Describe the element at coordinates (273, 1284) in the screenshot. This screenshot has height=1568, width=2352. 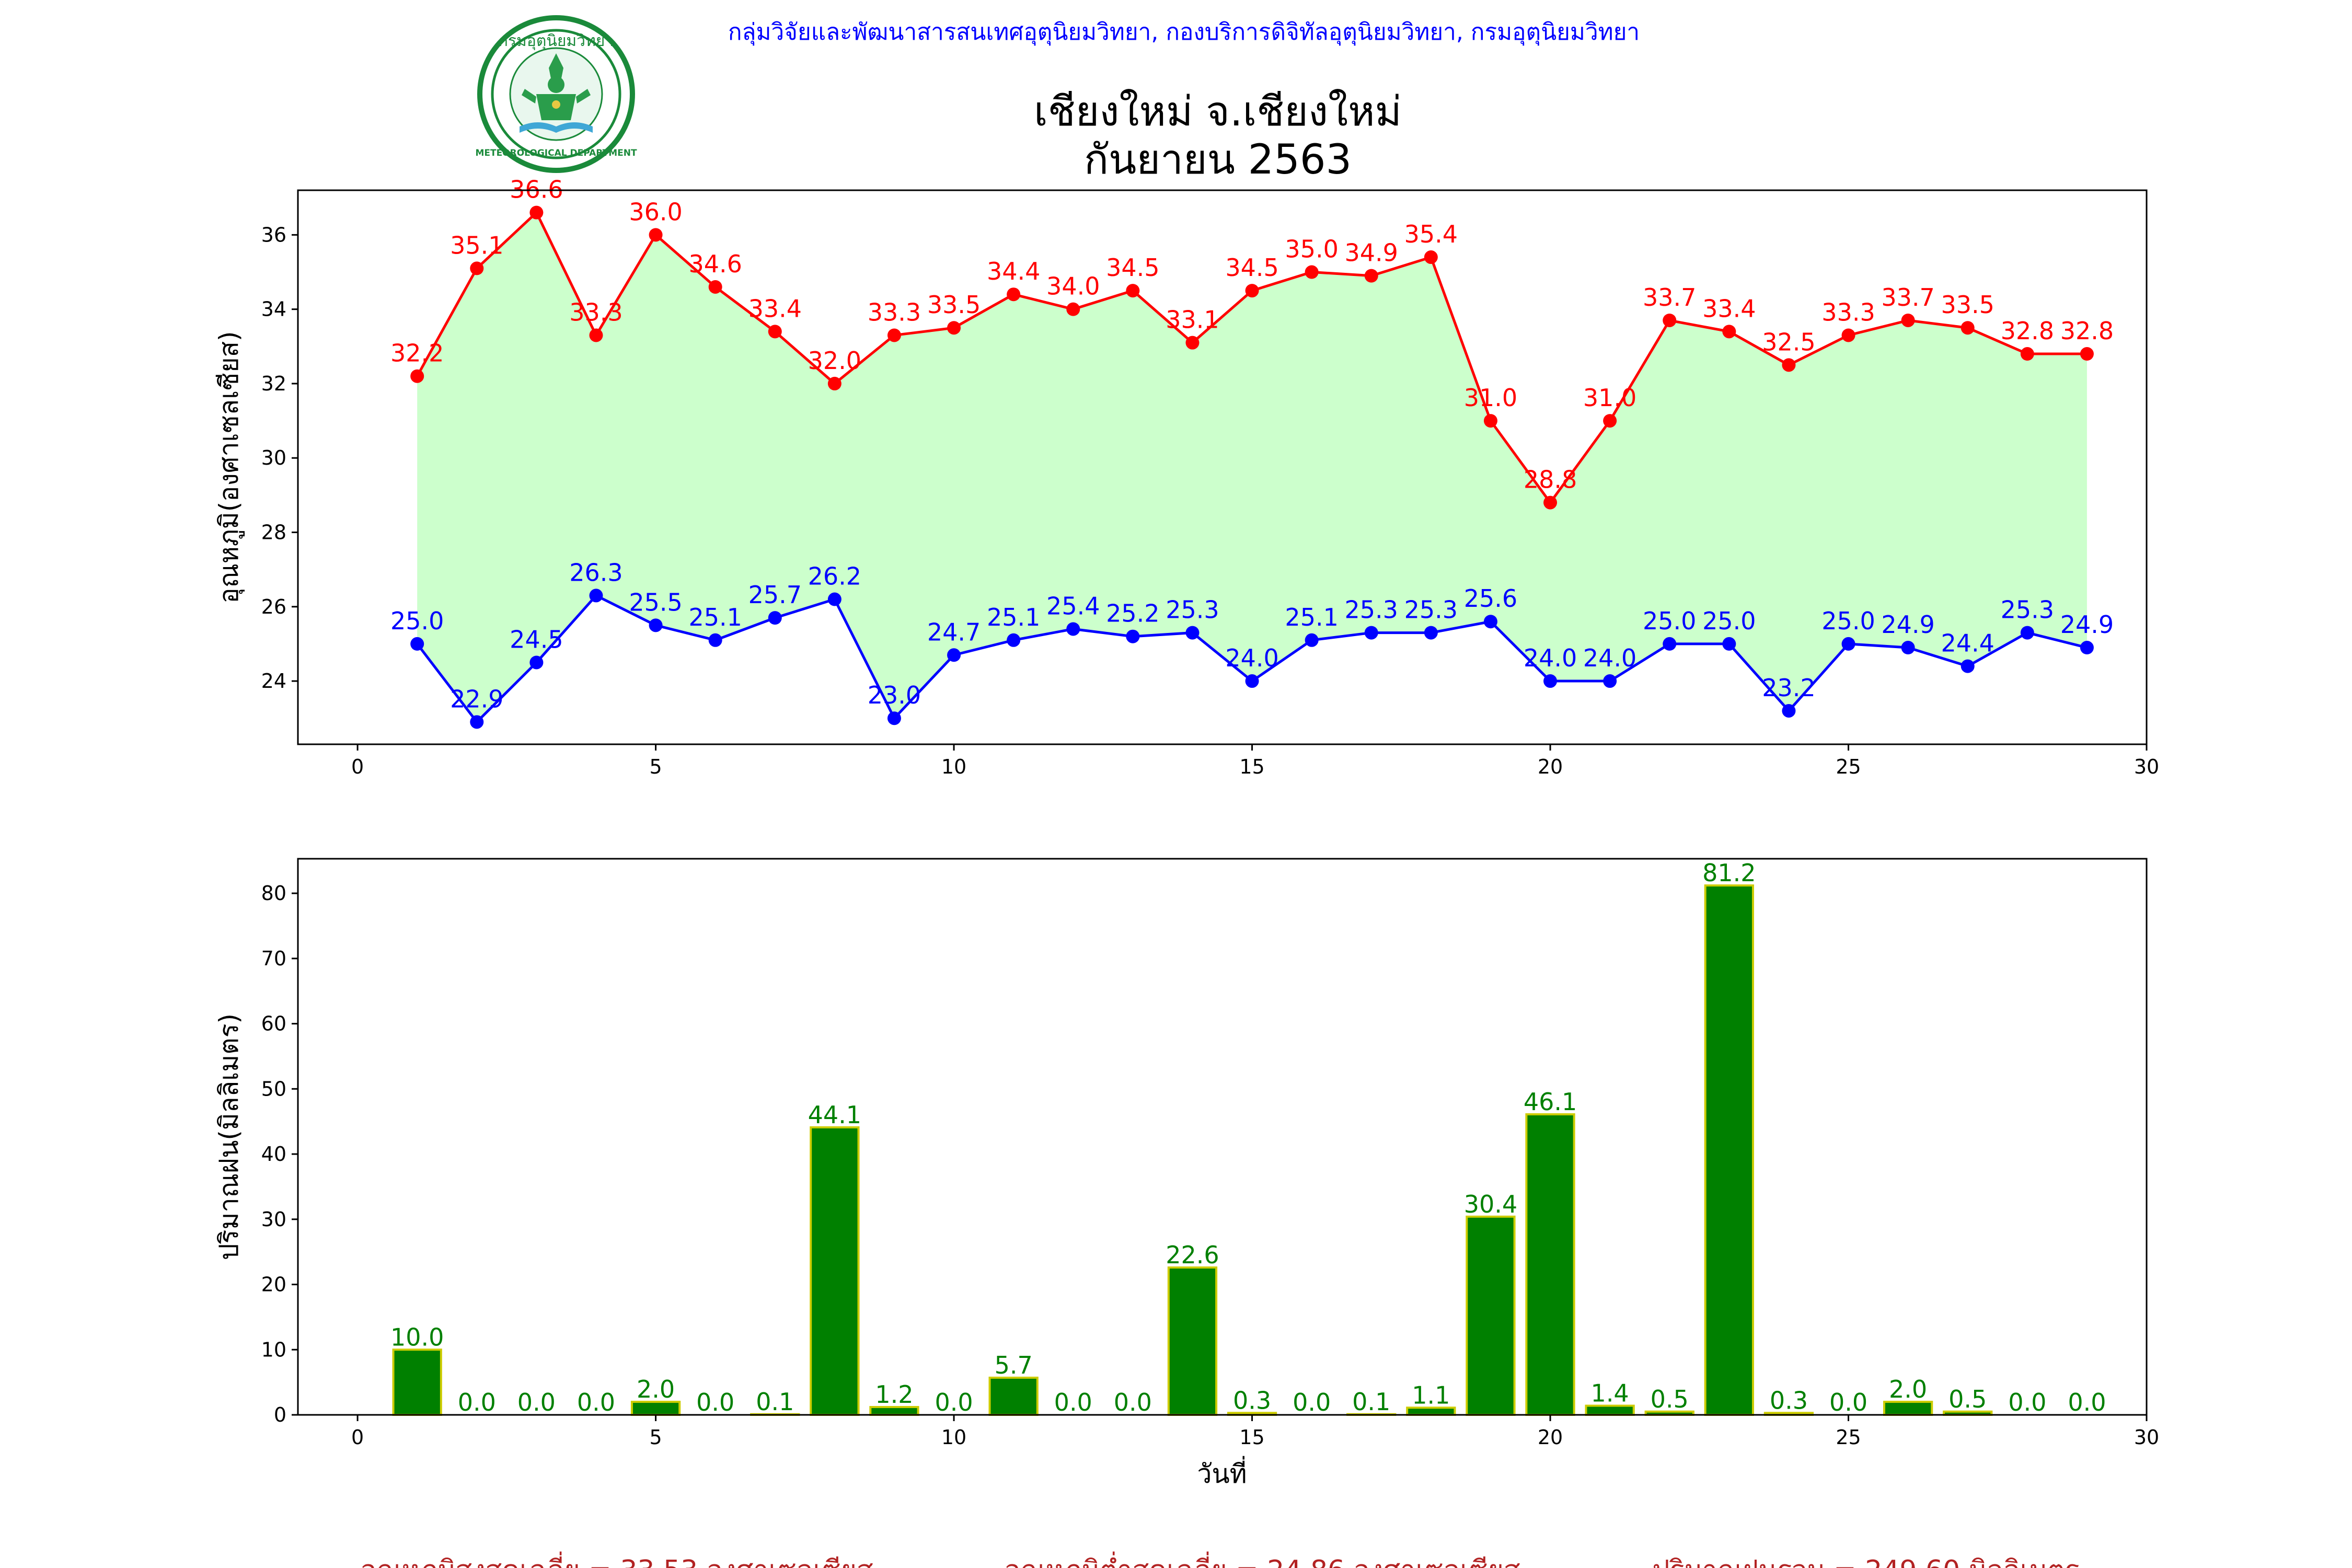
I see `rainfall-y-tick-label: 20` at that location.